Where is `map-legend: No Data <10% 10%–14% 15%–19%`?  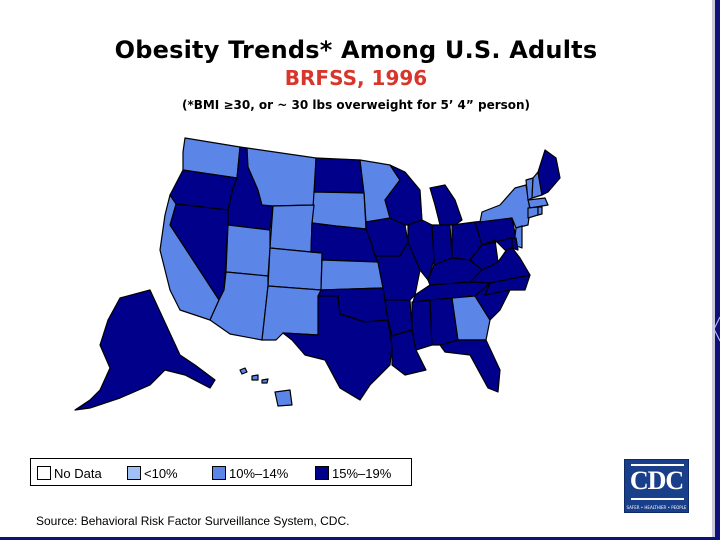
map-legend: No Data <10% 10%–14% 15%–19% is located at coordinates (221, 472).